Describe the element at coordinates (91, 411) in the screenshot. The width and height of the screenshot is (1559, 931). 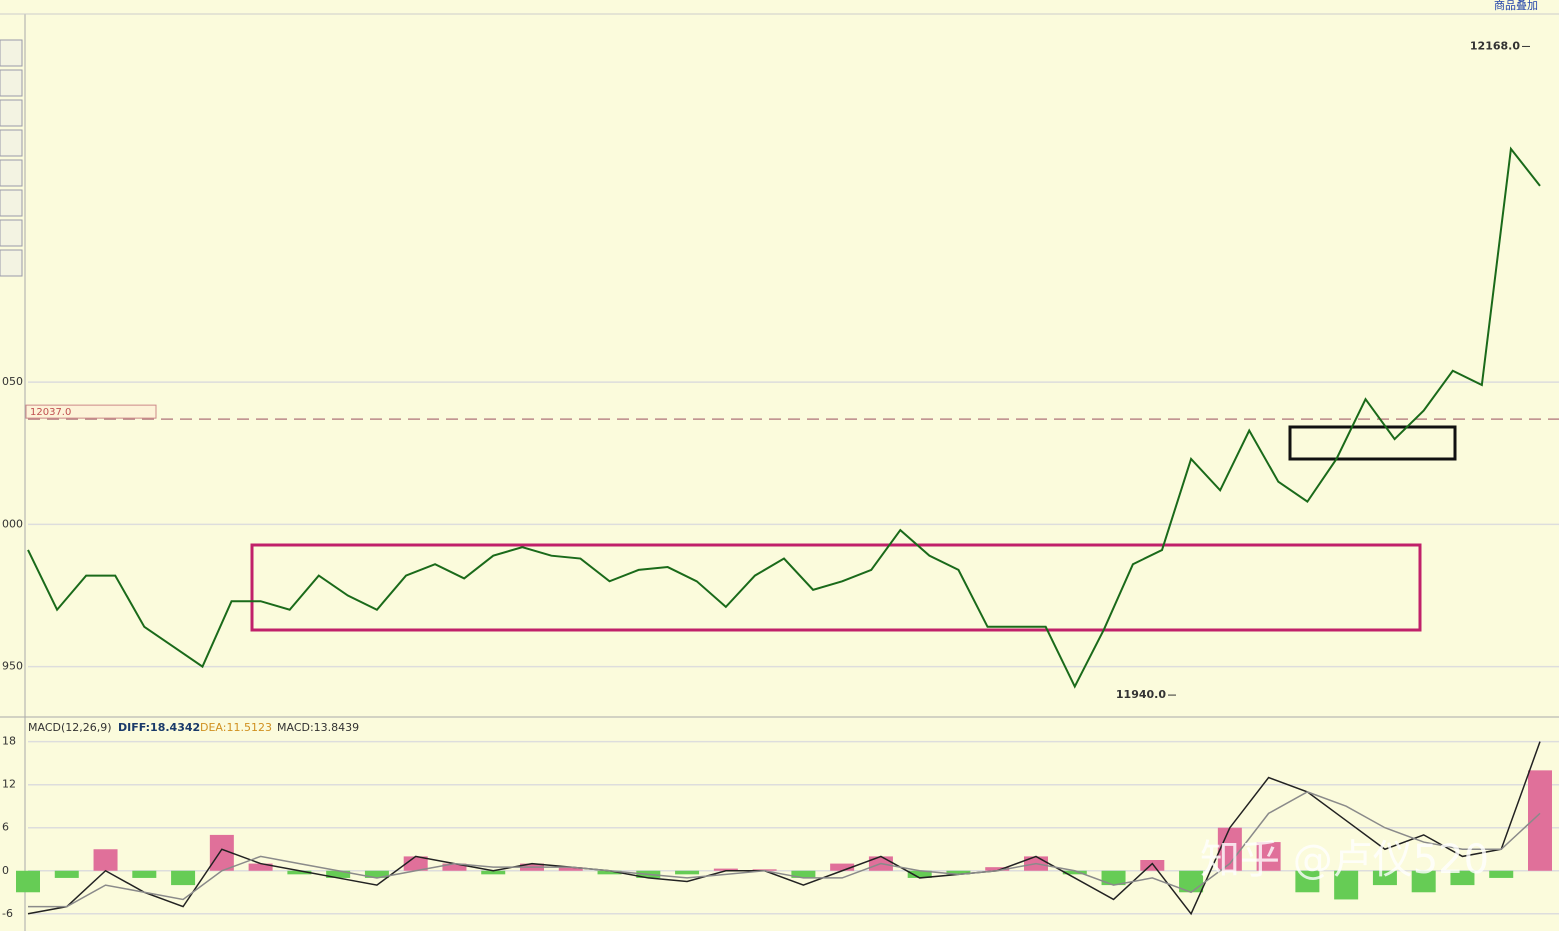
I see `reference-label-box` at that location.